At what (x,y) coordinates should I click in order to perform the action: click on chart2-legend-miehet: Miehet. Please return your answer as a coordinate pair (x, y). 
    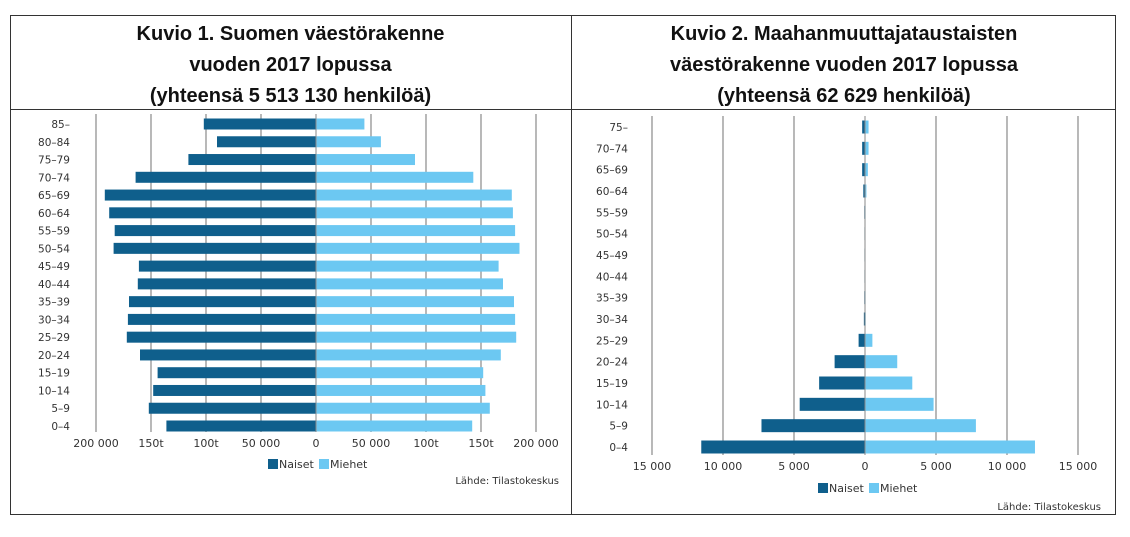
    Looking at the image, I should click on (899, 488).